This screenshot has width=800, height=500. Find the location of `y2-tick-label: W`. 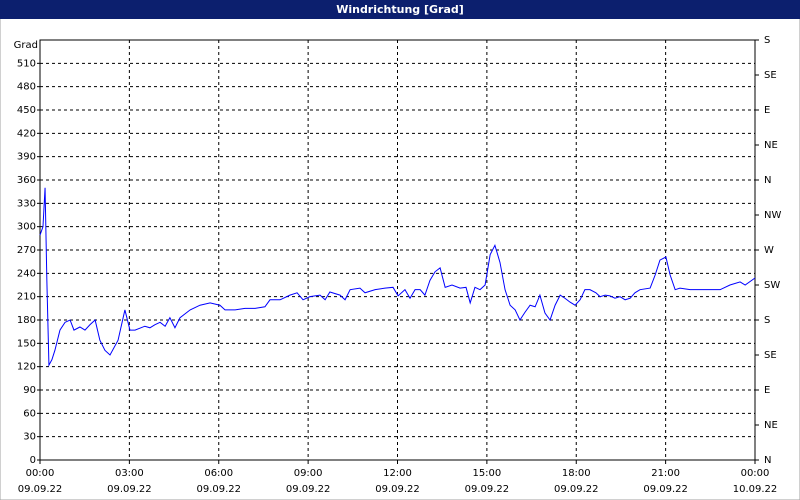

y2-tick-label: W is located at coordinates (769, 250).